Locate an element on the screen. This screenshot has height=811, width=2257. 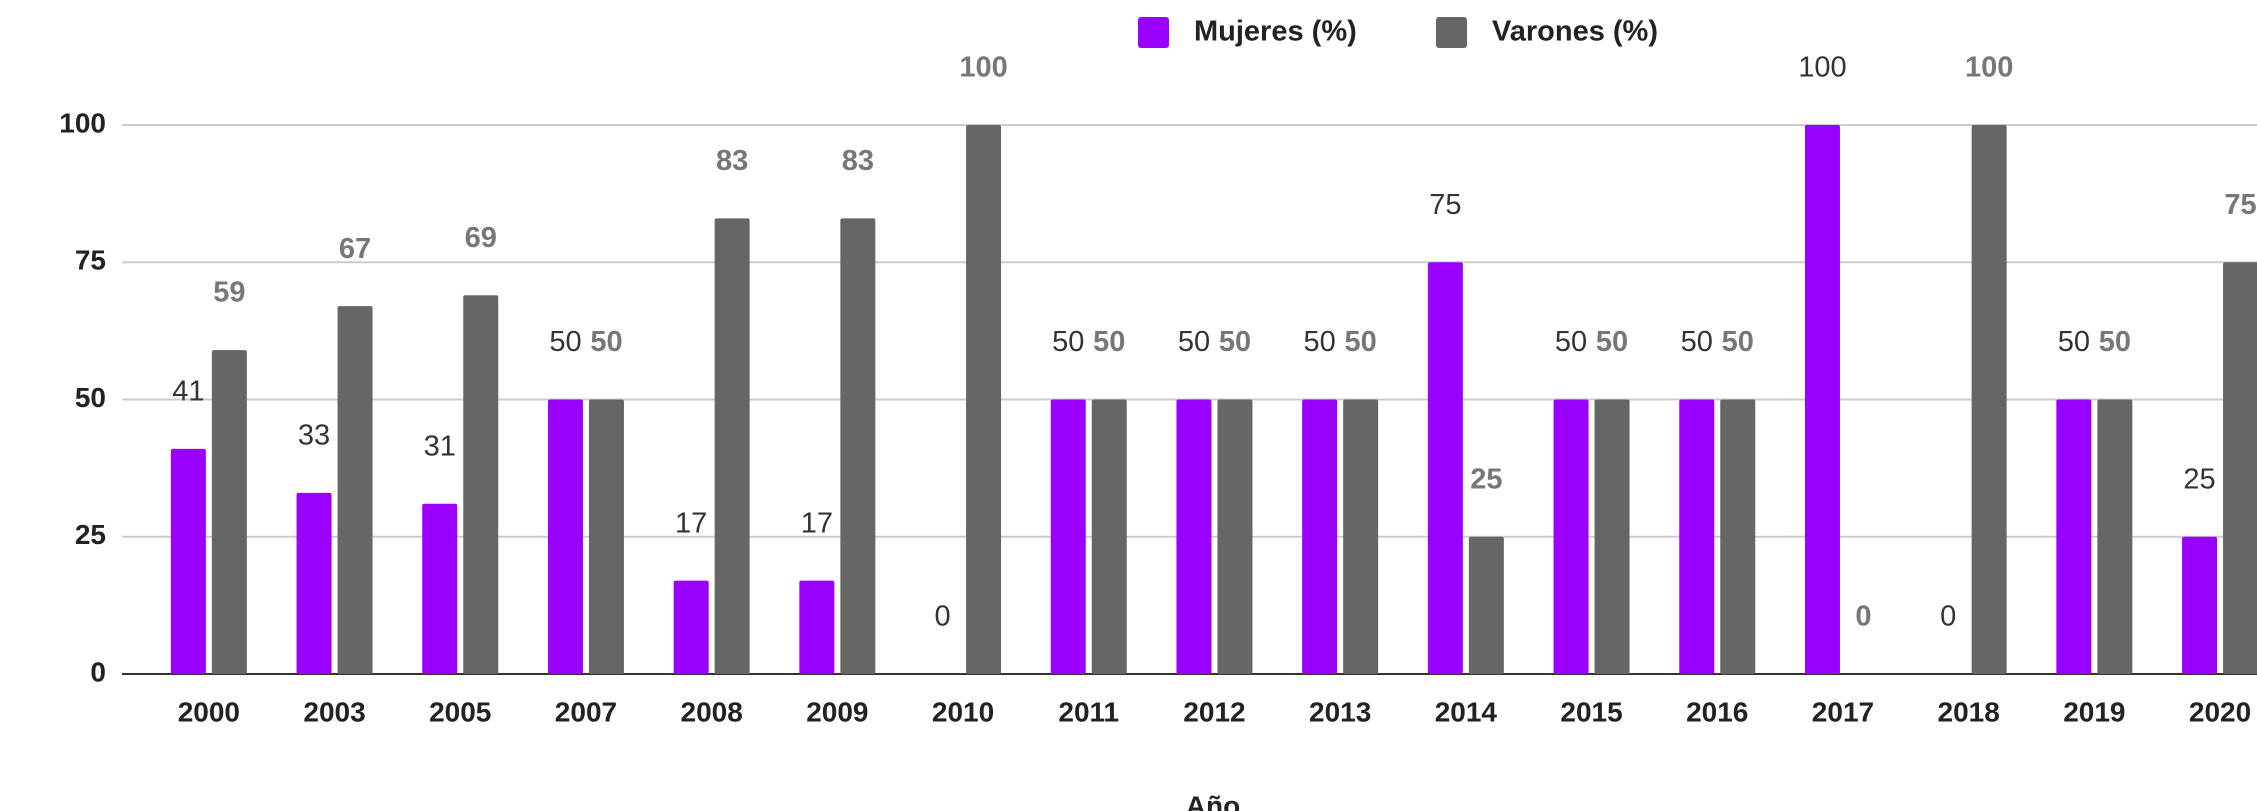
x-tick-label: 2009 is located at coordinates (837, 711).